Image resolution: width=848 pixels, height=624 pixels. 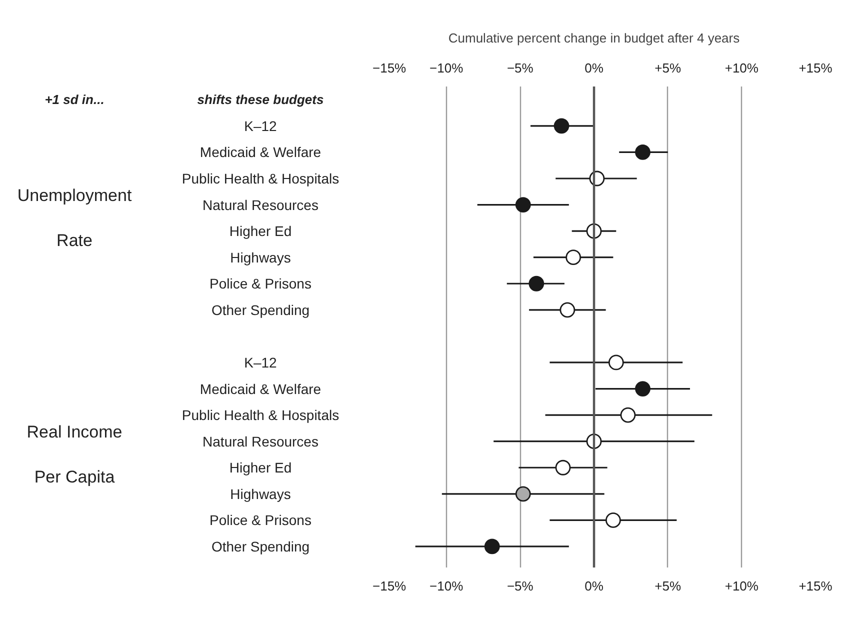 I want to click on x2-tick-label: 0%, so click(x=594, y=68).